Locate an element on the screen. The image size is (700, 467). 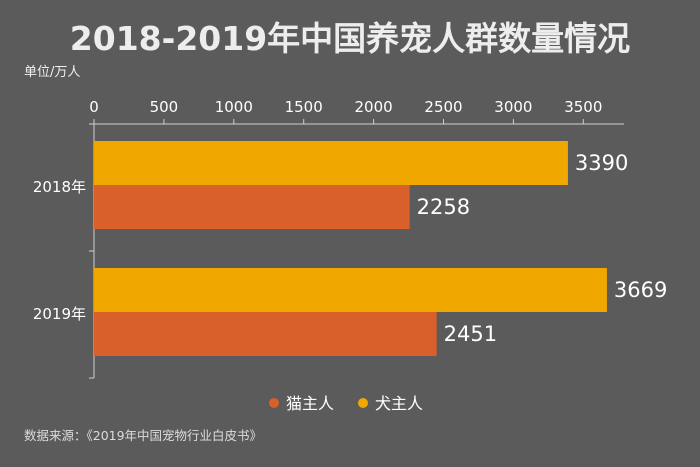
unit-label: 单位/万人 is located at coordinates (52, 72).